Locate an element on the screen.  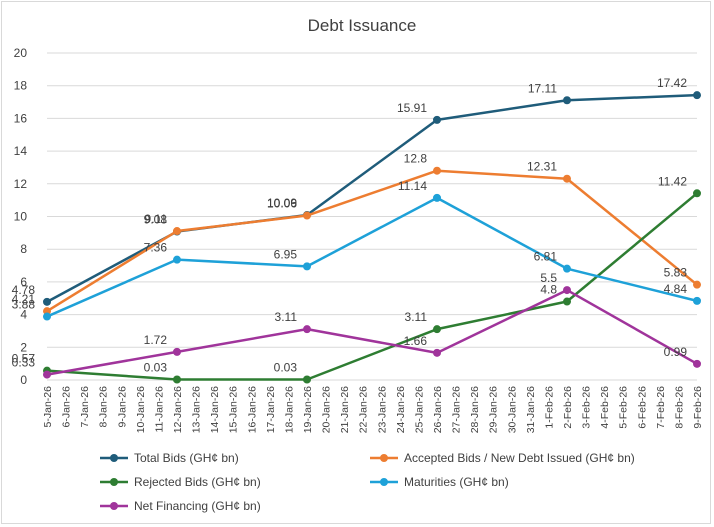
x-tick-label: 22-Jan-26 is located at coordinates (364, 409).